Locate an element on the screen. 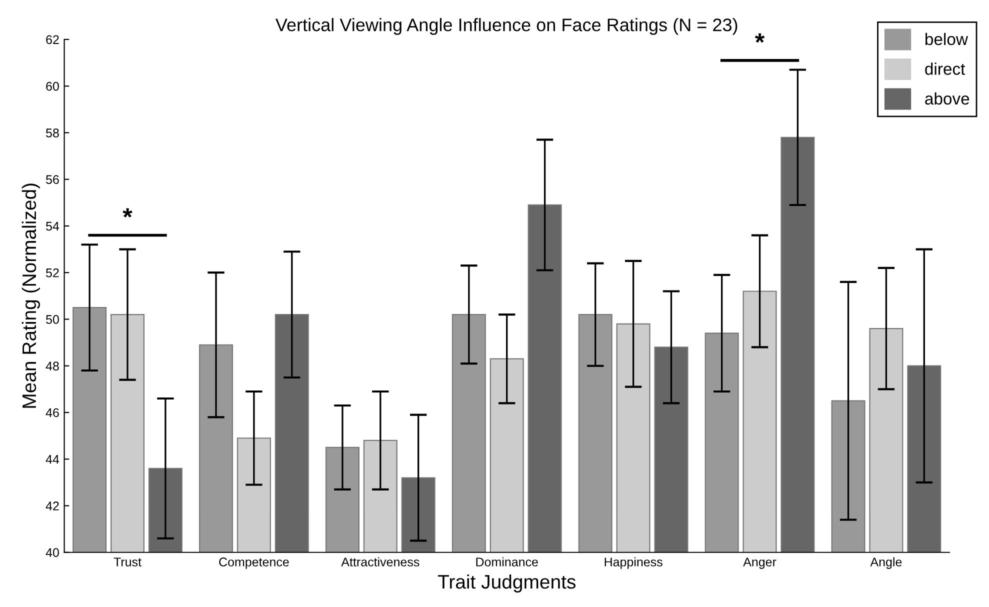 Image resolution: width=989 pixels, height=607 pixels. x-tick-label: Happiness is located at coordinates (633, 563).